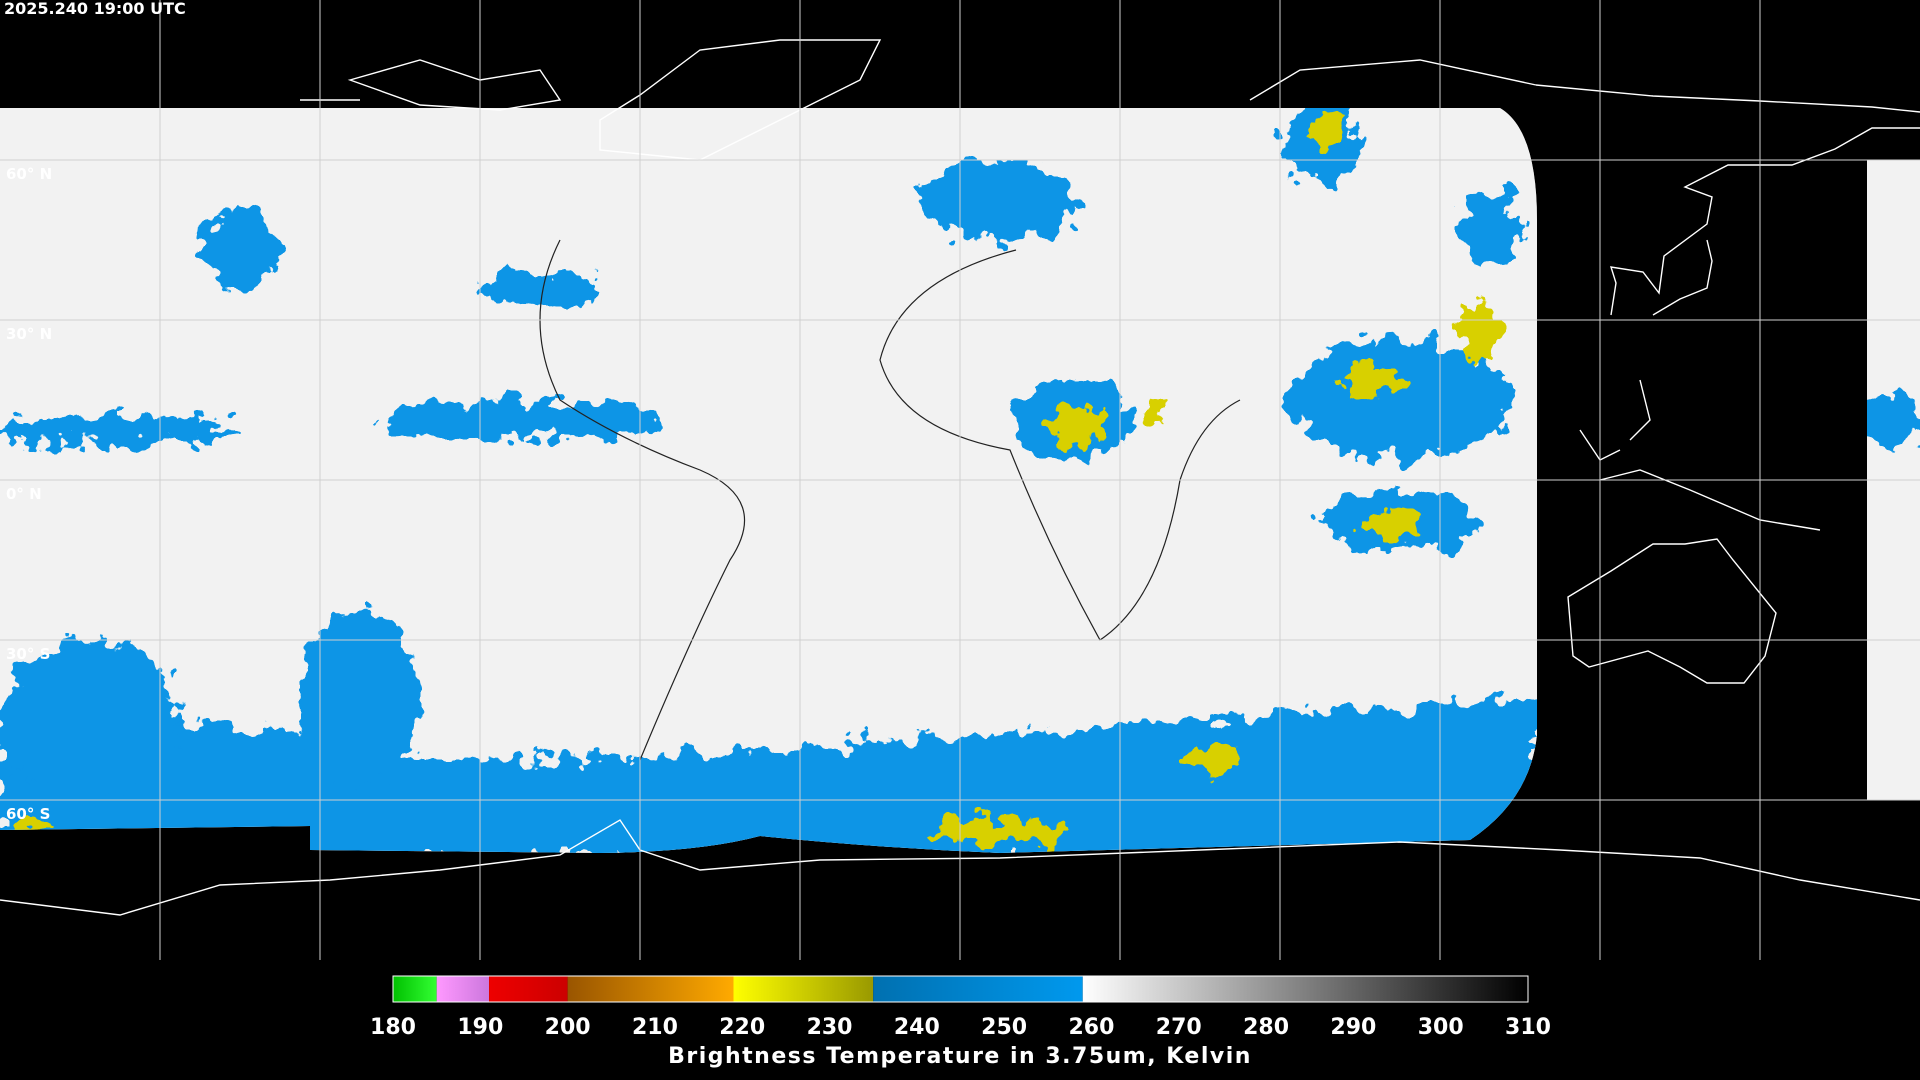  I want to click on colorbar-tick-label: 210, so click(655, 1027).